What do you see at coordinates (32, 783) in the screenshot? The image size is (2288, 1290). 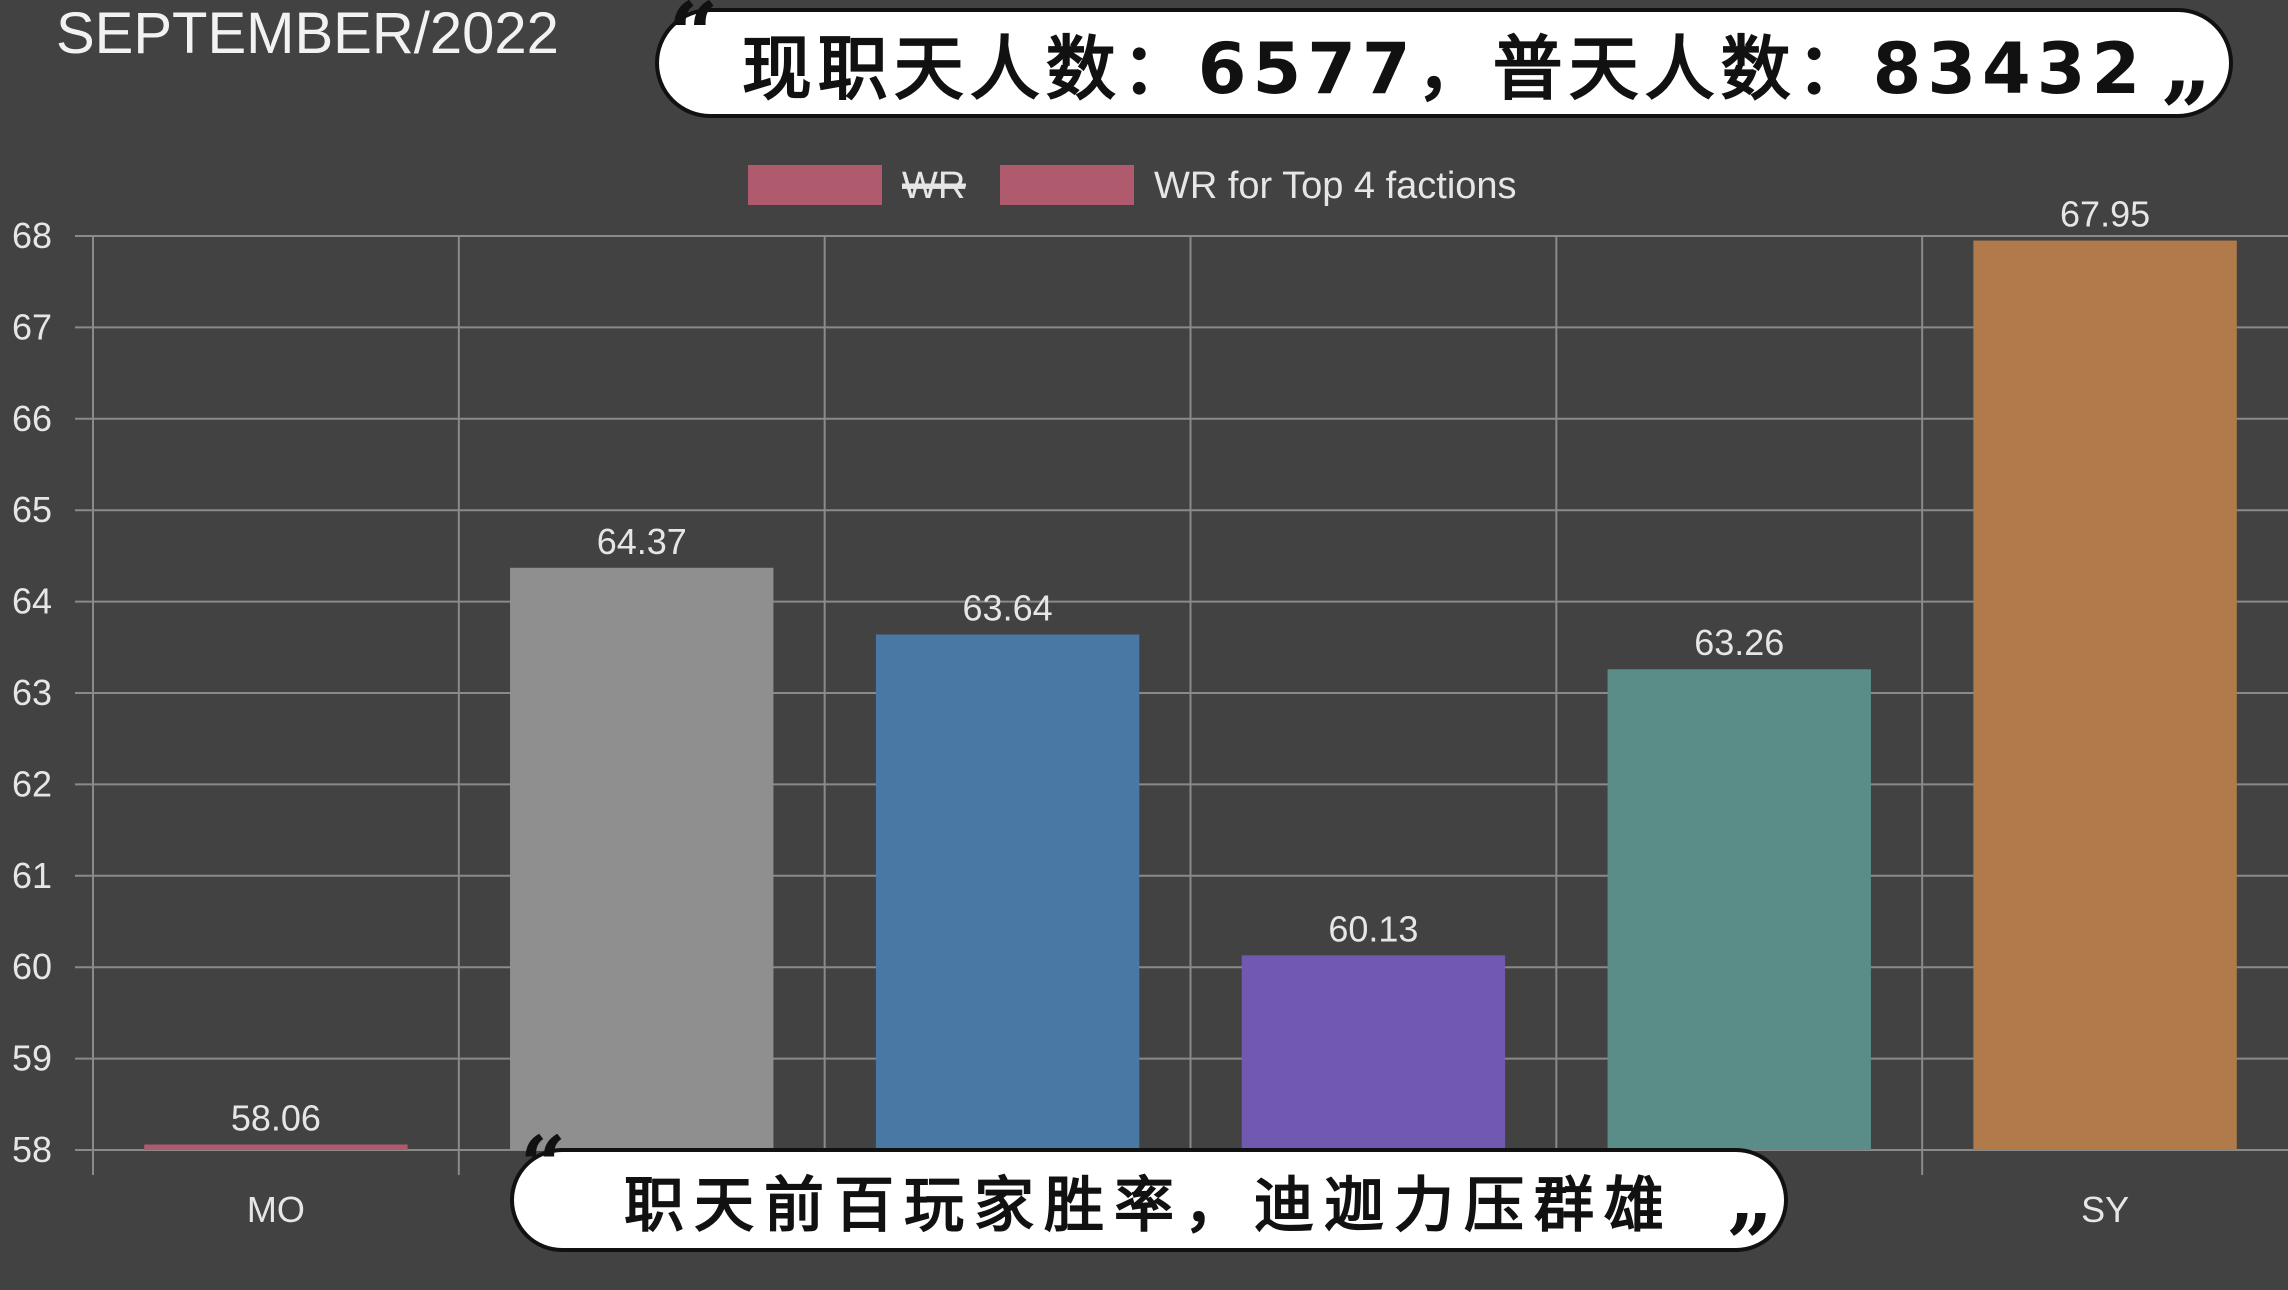 I see `y-tick-label: 62` at bounding box center [32, 783].